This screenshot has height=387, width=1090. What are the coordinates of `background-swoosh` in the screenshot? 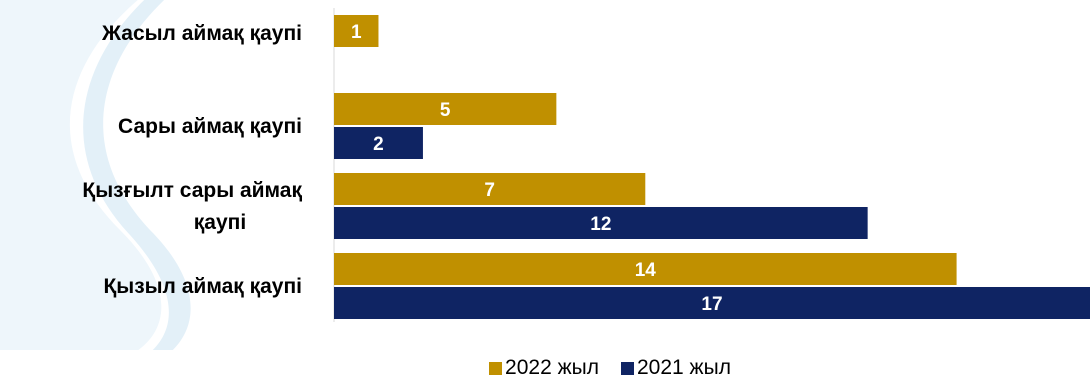 It's located at (81, 175).